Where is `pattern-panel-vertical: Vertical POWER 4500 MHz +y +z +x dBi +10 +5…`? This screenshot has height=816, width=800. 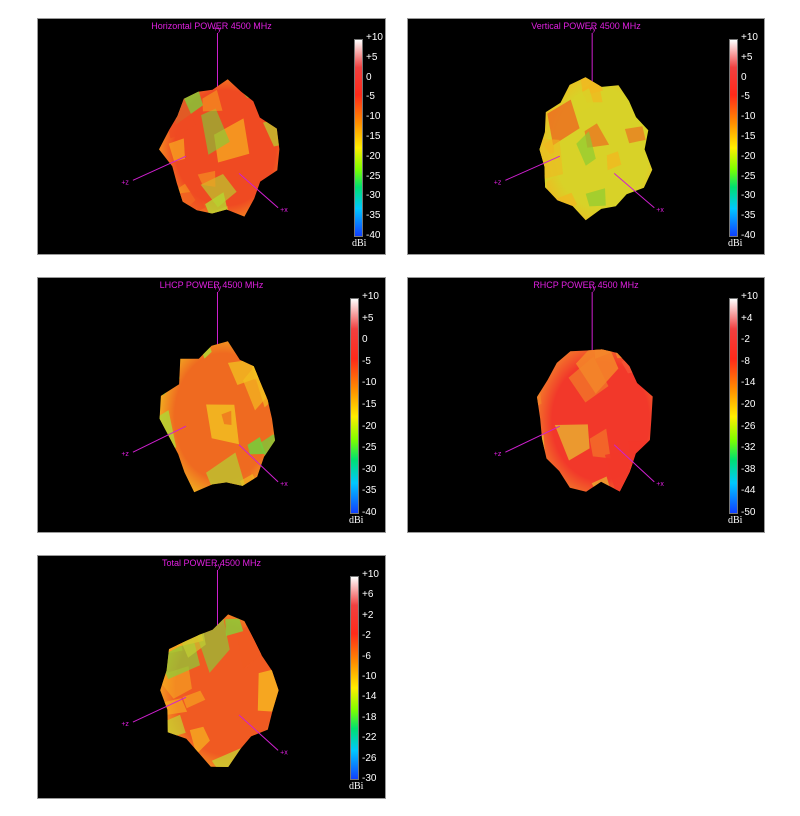
pattern-panel-vertical: Vertical POWER 4500 MHz +y +z +x dBi +10 +5… is located at coordinates (586, 136).